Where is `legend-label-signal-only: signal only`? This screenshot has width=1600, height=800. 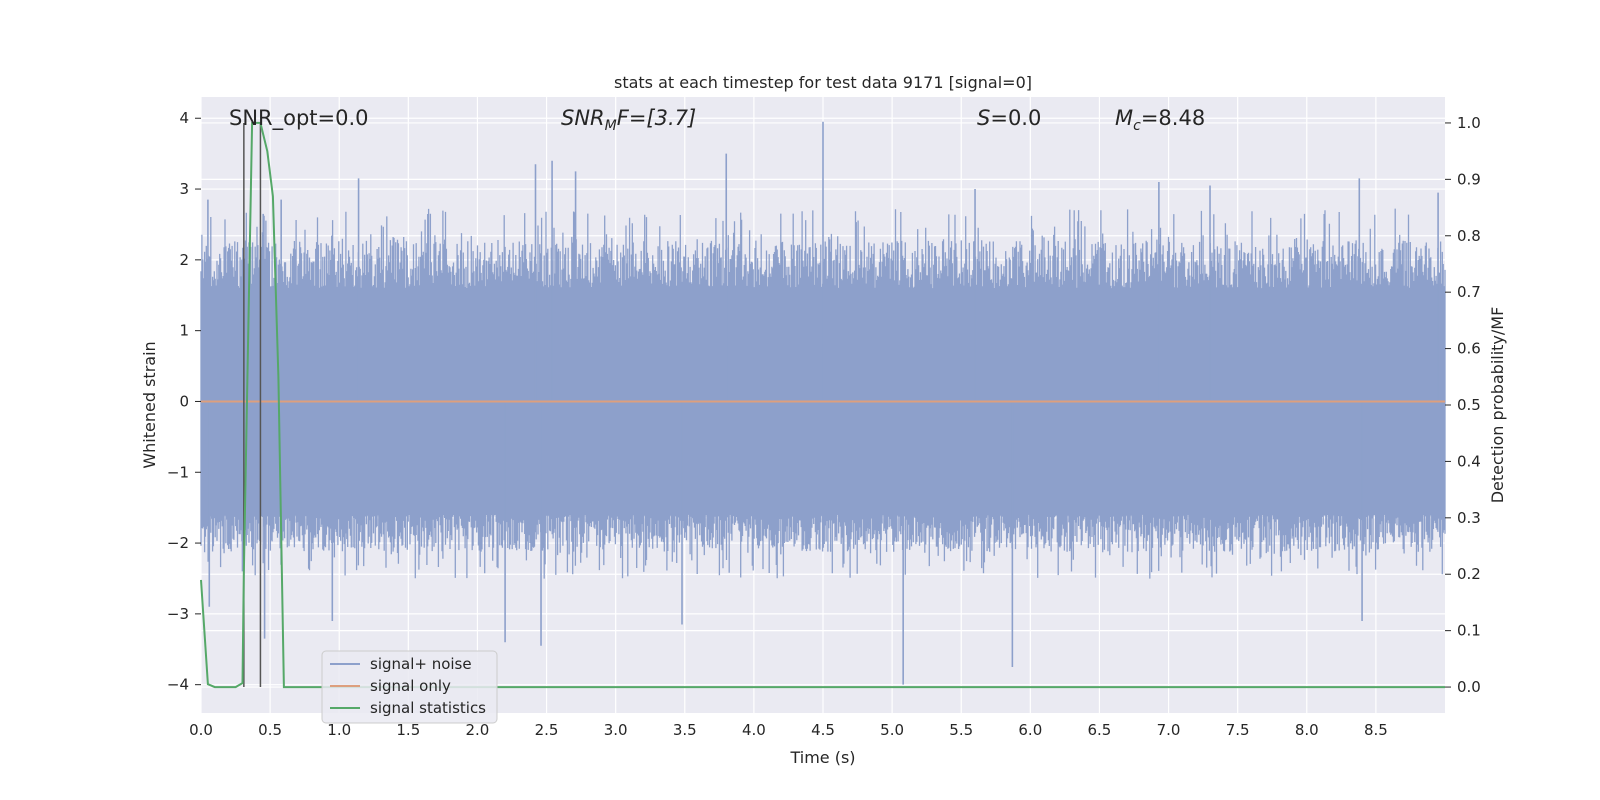 legend-label-signal-only: signal only is located at coordinates (410, 686).